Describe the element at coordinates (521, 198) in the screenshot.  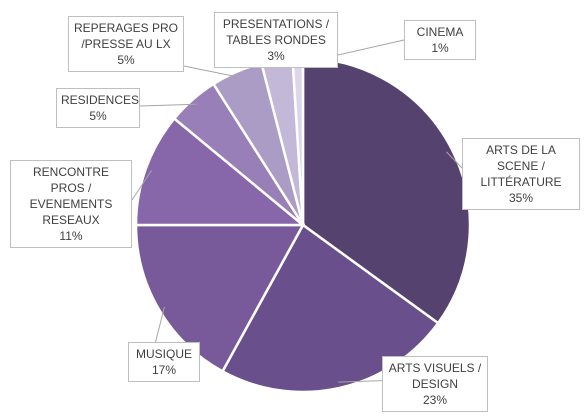
I see `label-value: 35%` at that location.